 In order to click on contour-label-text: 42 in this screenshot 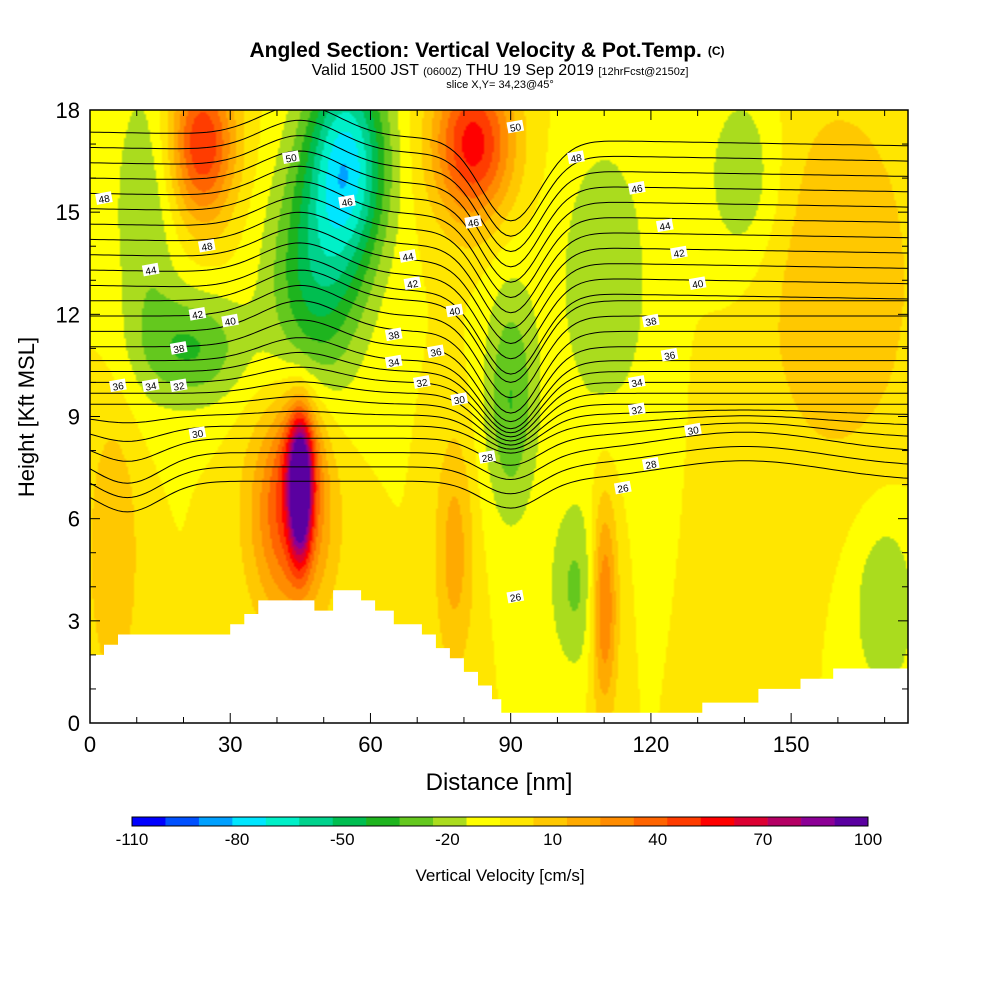, I will do `click(412, 285)`.